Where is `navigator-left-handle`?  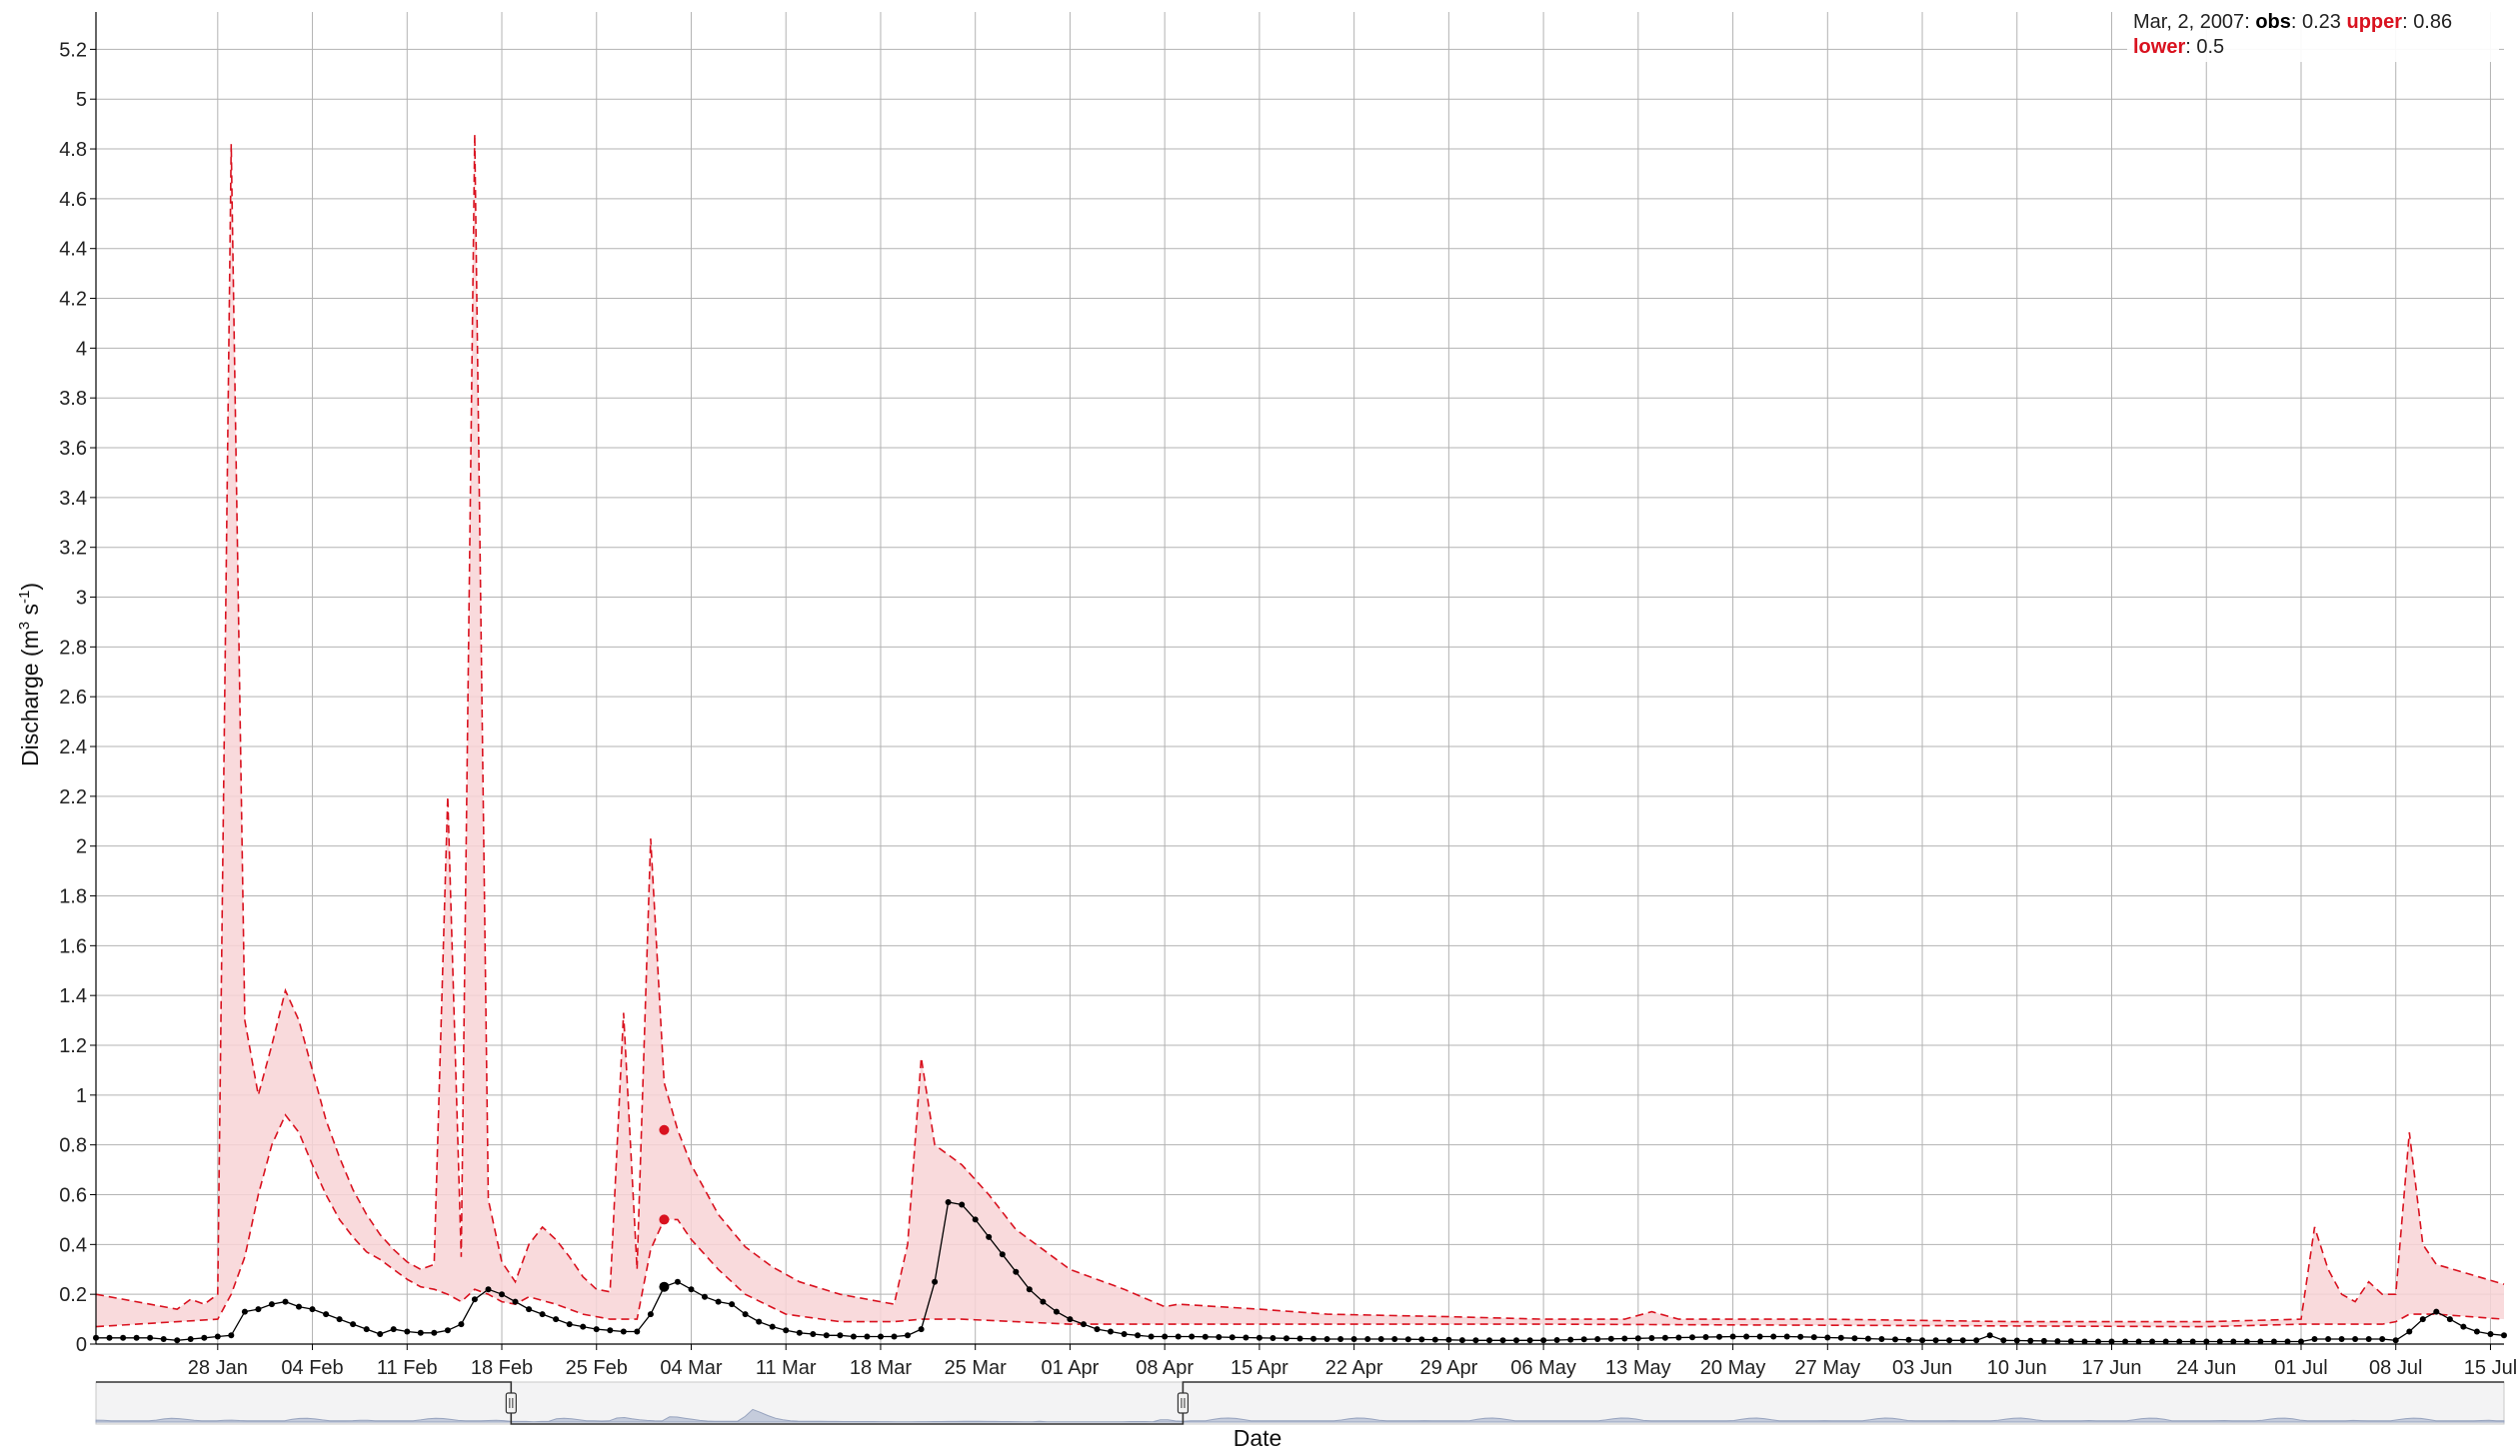
navigator-left-handle is located at coordinates (511, 1403).